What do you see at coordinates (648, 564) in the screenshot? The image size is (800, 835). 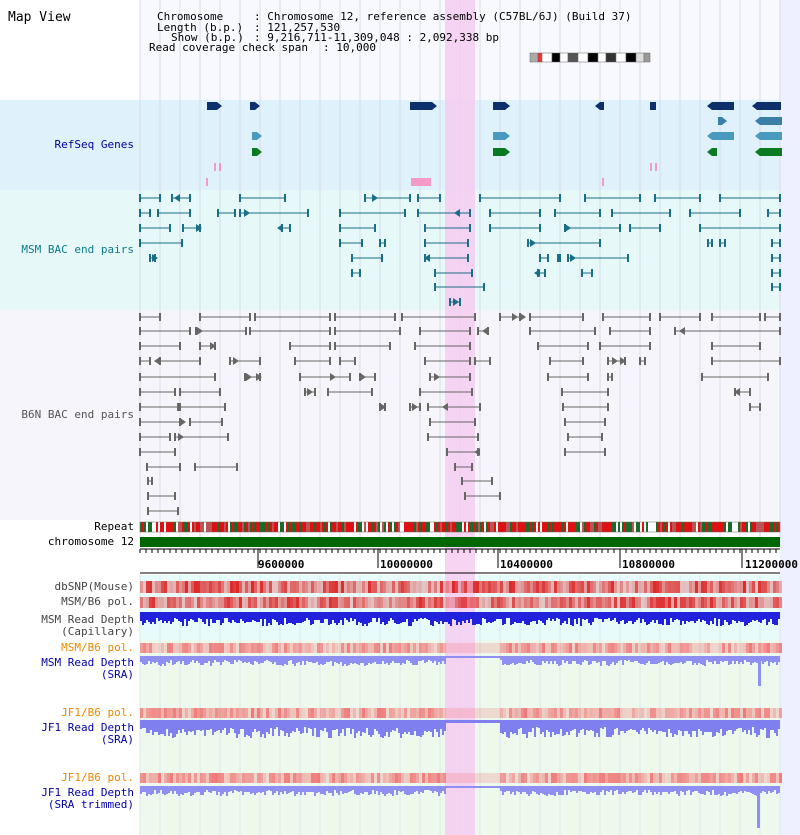 I see `axis-tick-label: 10800000` at bounding box center [648, 564].